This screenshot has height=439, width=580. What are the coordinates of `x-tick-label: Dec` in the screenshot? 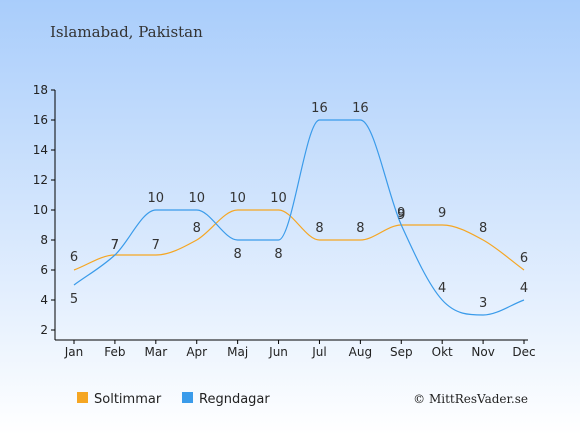 It's located at (523, 352).